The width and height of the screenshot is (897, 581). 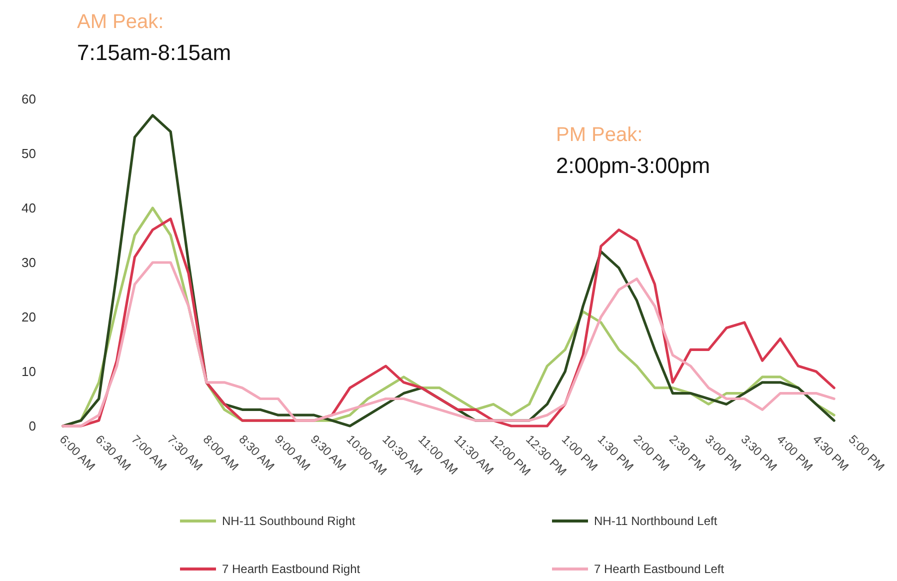 What do you see at coordinates (291, 569) in the screenshot?
I see `legend-label: 7 Hearth Eastbound Right` at bounding box center [291, 569].